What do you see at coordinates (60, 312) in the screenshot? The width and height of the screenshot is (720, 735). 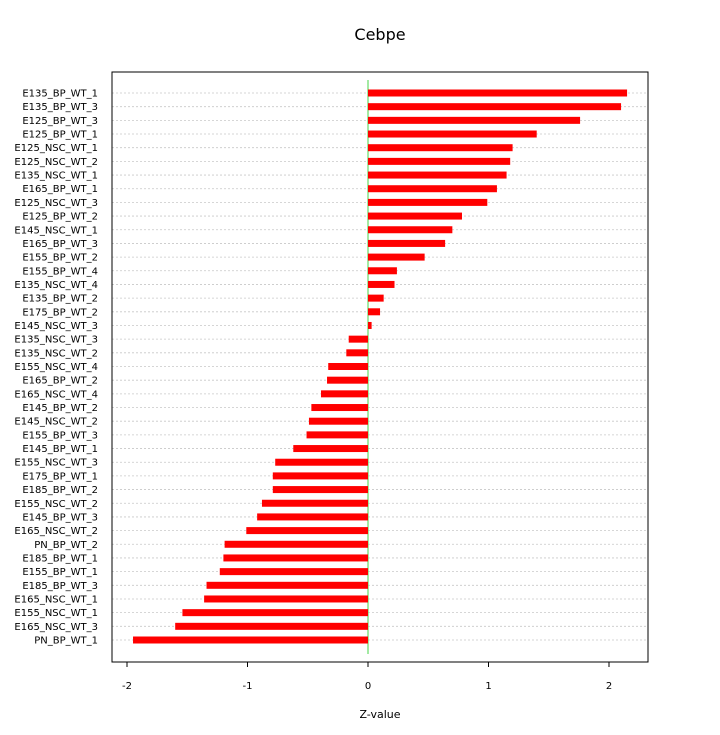 I see `category-label: E175_BP_WT_2` at bounding box center [60, 312].